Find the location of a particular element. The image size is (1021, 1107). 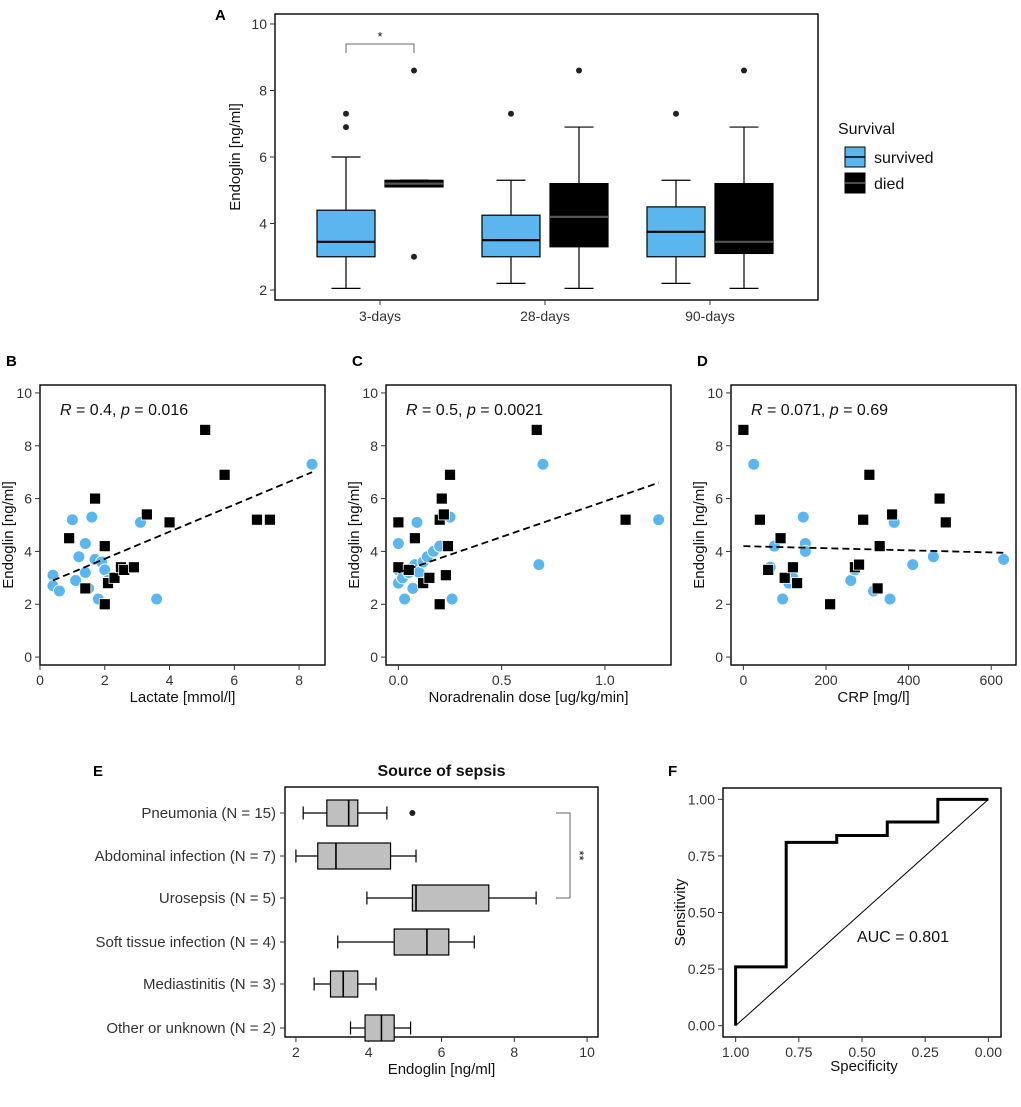

panel-E-label: E is located at coordinates (98, 771).